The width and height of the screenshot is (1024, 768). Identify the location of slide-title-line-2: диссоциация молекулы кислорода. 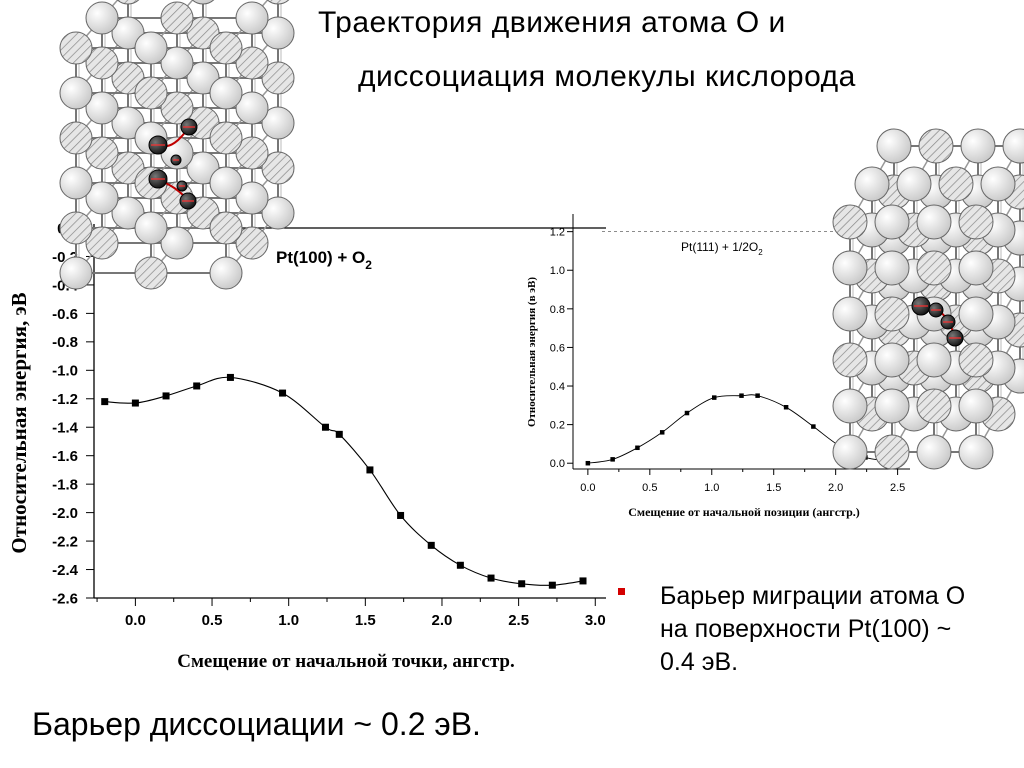
(607, 76).